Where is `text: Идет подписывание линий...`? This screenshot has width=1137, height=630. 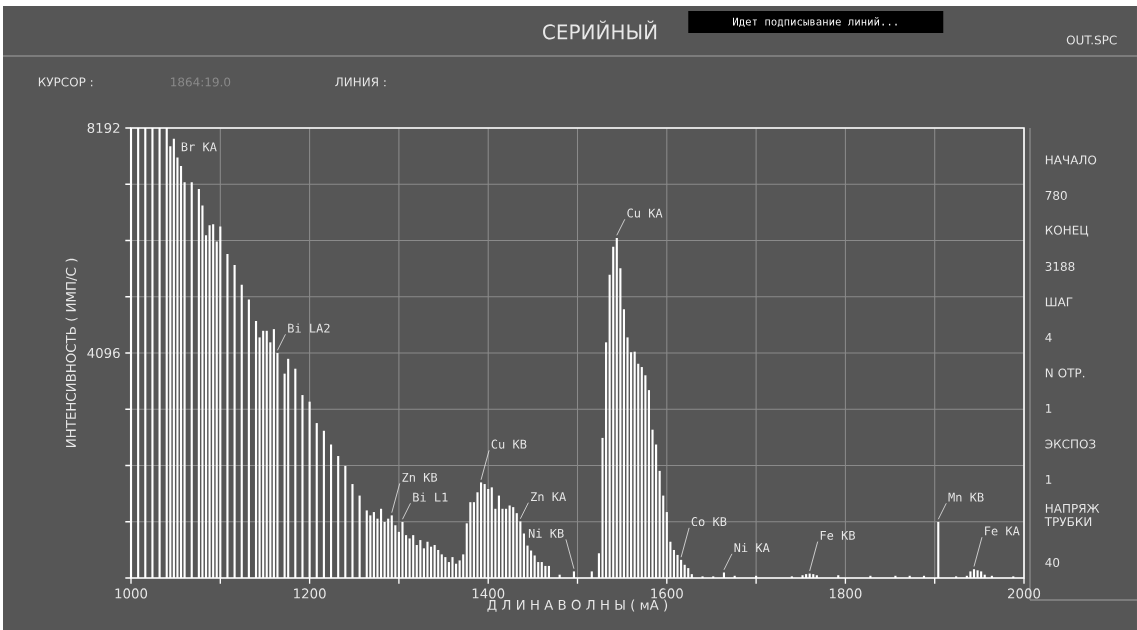
text: Идет подписывание линий... is located at coordinates (815, 22).